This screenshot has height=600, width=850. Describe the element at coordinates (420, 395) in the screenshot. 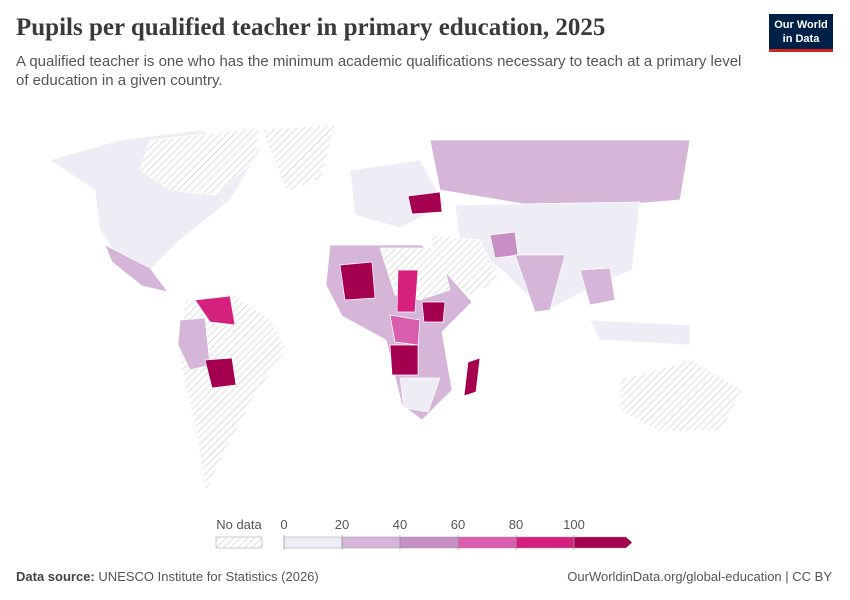

I see `southern-africa` at that location.